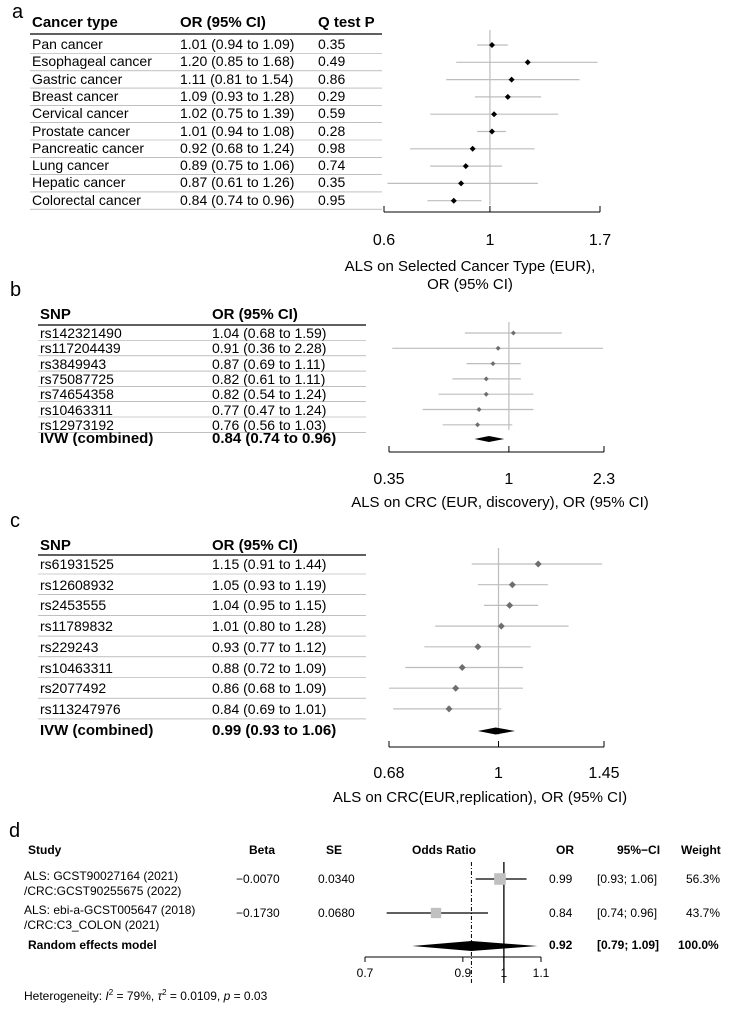 Image resolution: width=755 pixels, height=1015 pixels. What do you see at coordinates (88, 147) in the screenshot?
I see `row-label: Pancreatic cancer` at bounding box center [88, 147].